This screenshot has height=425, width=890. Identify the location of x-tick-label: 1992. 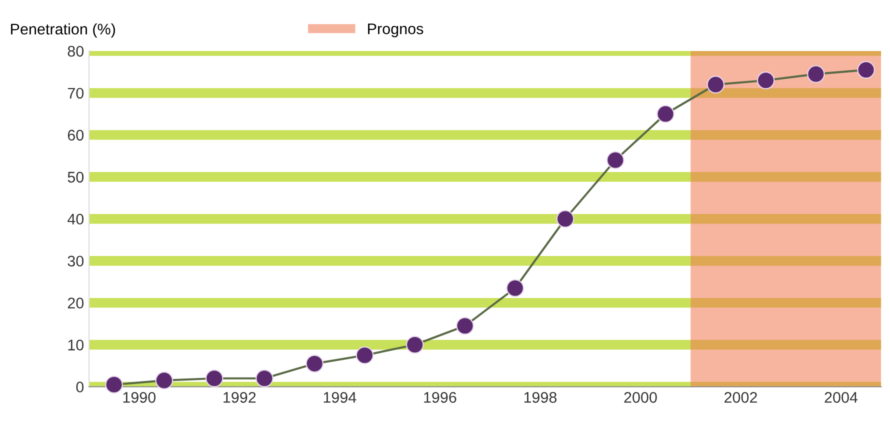
(240, 397).